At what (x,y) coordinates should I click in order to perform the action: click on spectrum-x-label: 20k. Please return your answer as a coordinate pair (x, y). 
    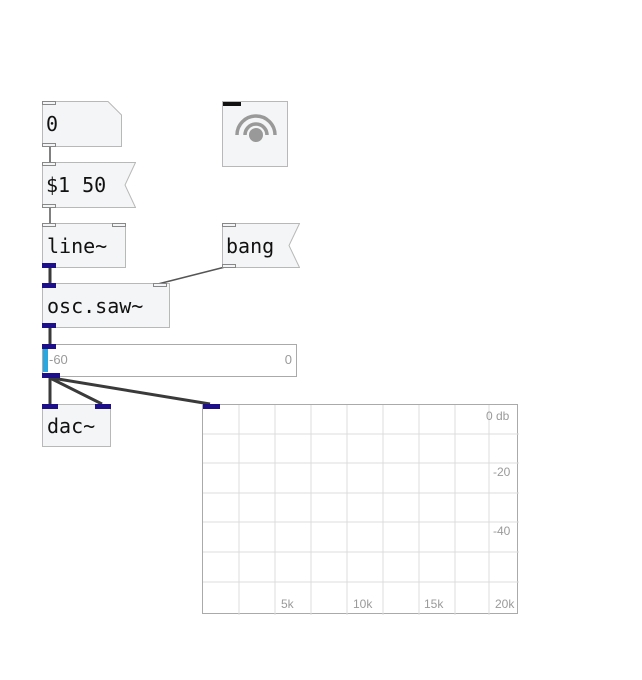
    Looking at the image, I should click on (505, 604).